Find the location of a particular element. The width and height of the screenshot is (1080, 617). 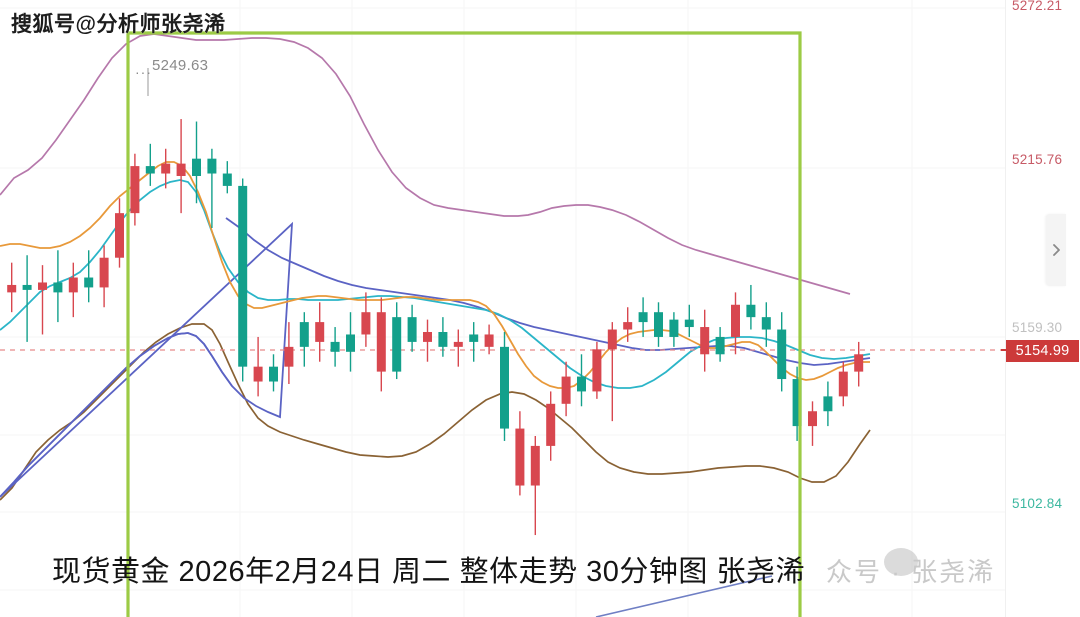

chevron-right-icon is located at coordinates (1056, 250).